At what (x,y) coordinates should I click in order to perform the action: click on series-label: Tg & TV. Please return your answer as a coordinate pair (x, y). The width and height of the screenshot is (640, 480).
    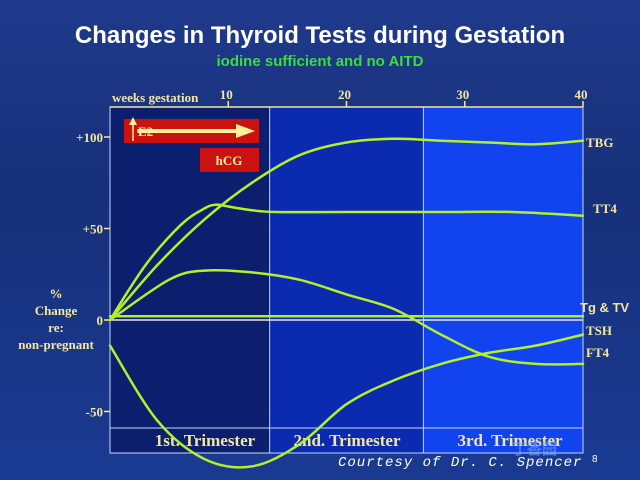
    Looking at the image, I should click on (604, 307).